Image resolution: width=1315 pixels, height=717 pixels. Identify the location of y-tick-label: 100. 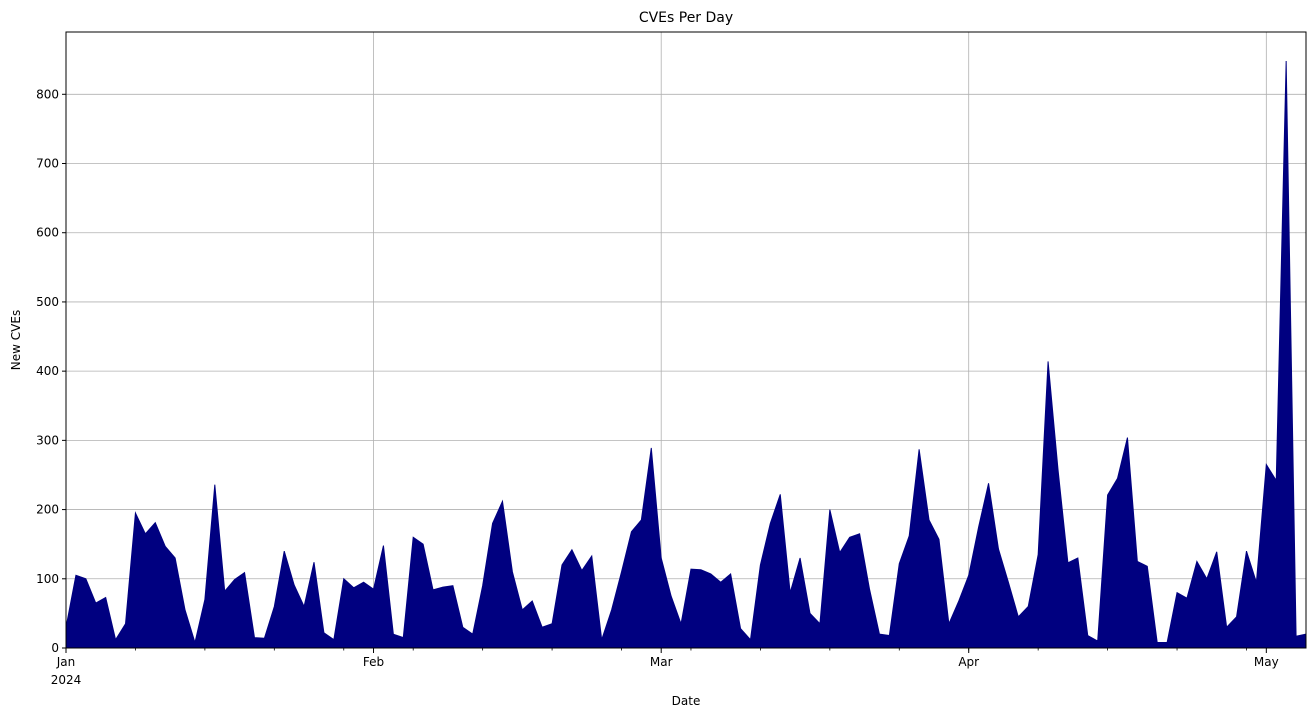
(47, 579).